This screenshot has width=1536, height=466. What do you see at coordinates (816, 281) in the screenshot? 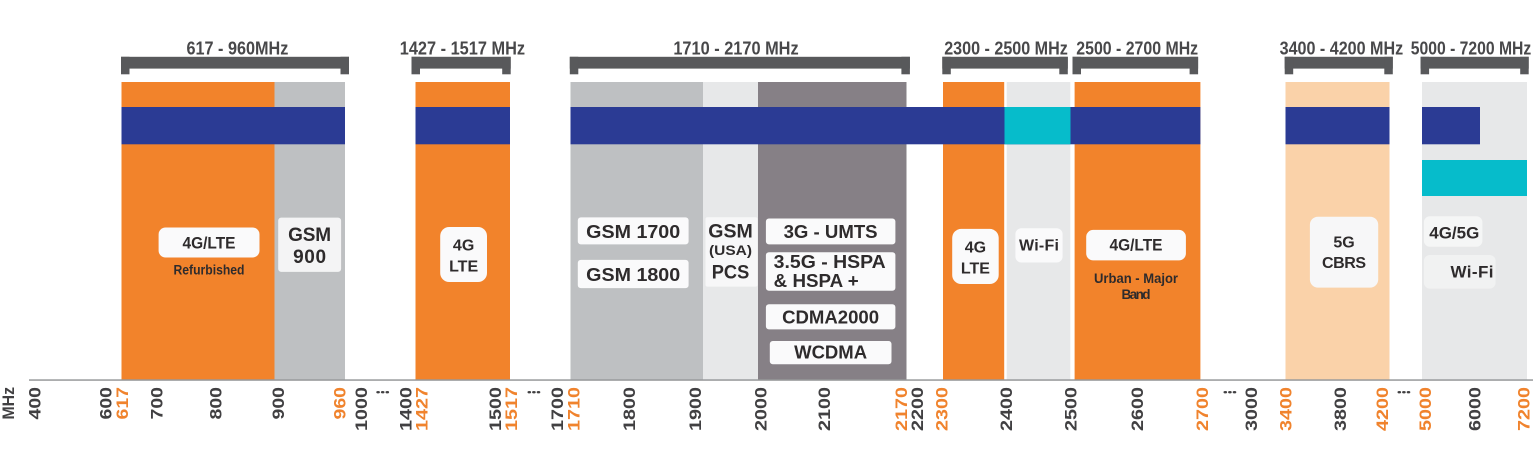
I see `svg-text: & HSPA +` at bounding box center [816, 281].